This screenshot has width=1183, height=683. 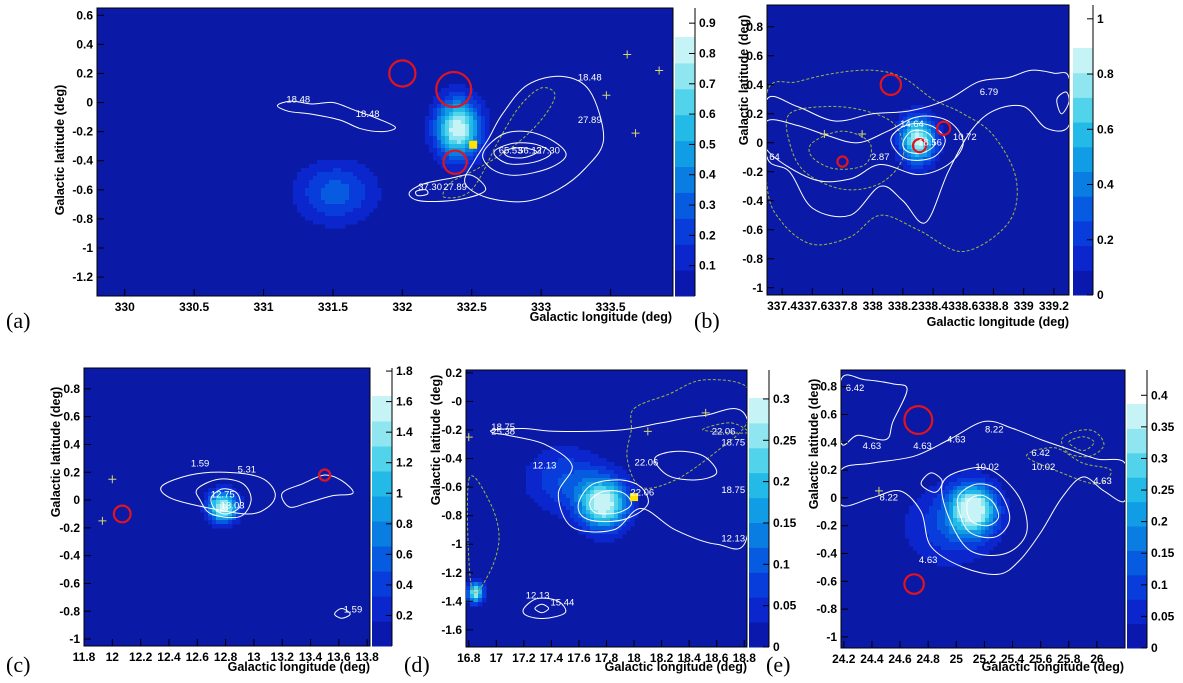 What do you see at coordinates (872, 446) in the screenshot?
I see `contour-label: 4.63` at bounding box center [872, 446].